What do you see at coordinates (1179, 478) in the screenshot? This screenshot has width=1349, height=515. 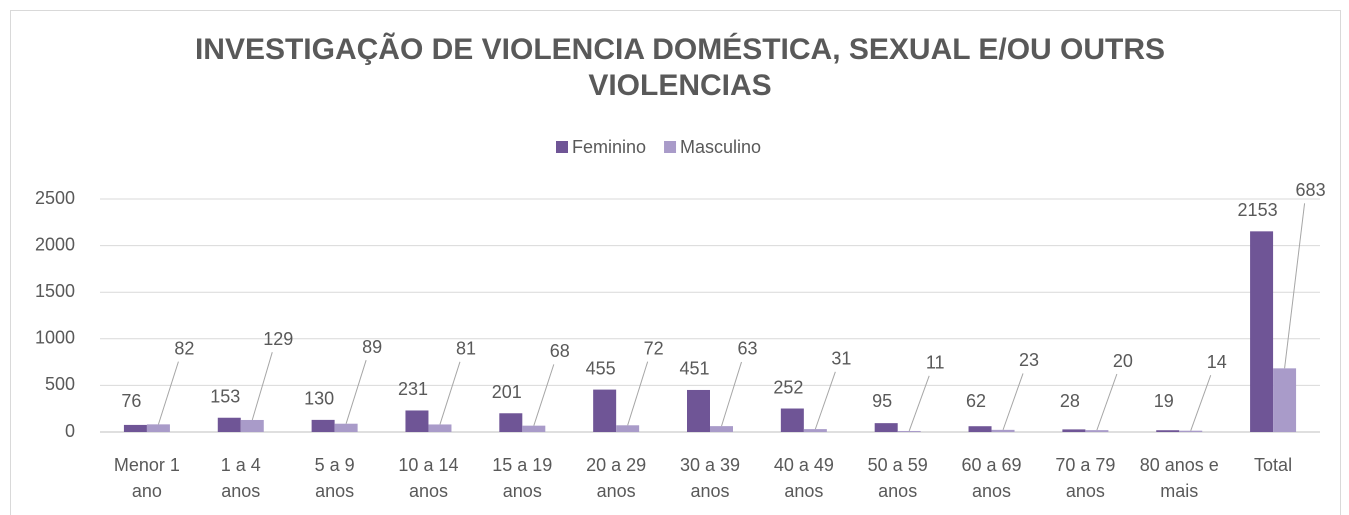 I see `x-tick-label: 80 anos e mais` at bounding box center [1179, 478].